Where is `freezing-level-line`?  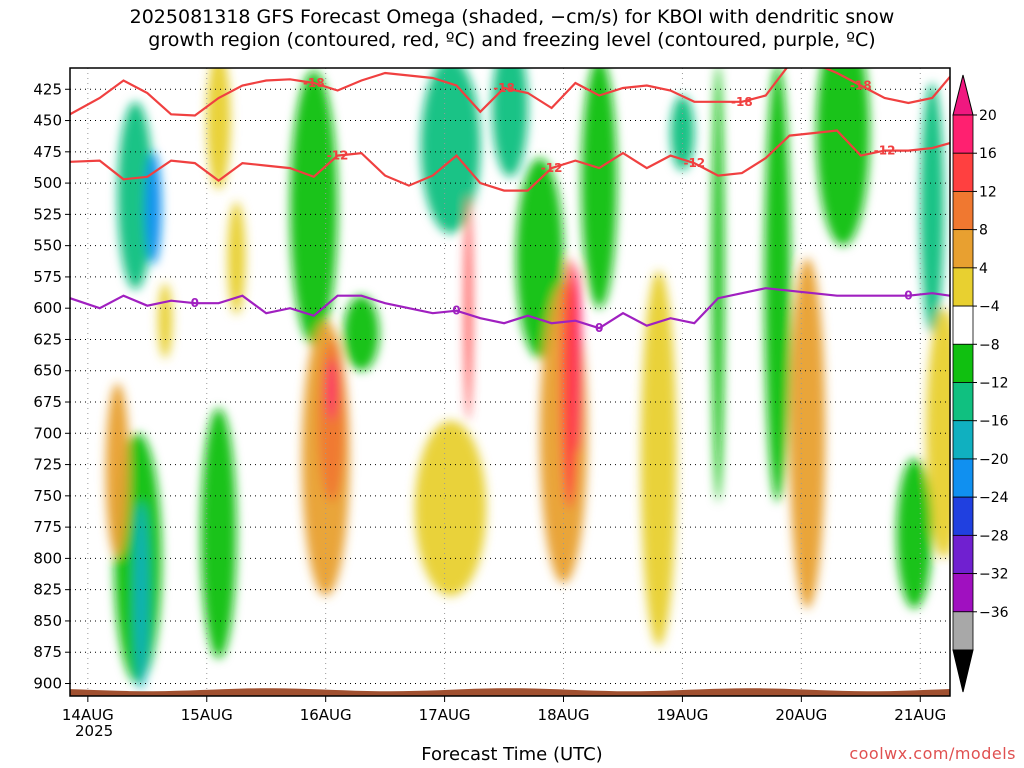
freezing-level-line is located at coordinates (510, 308).